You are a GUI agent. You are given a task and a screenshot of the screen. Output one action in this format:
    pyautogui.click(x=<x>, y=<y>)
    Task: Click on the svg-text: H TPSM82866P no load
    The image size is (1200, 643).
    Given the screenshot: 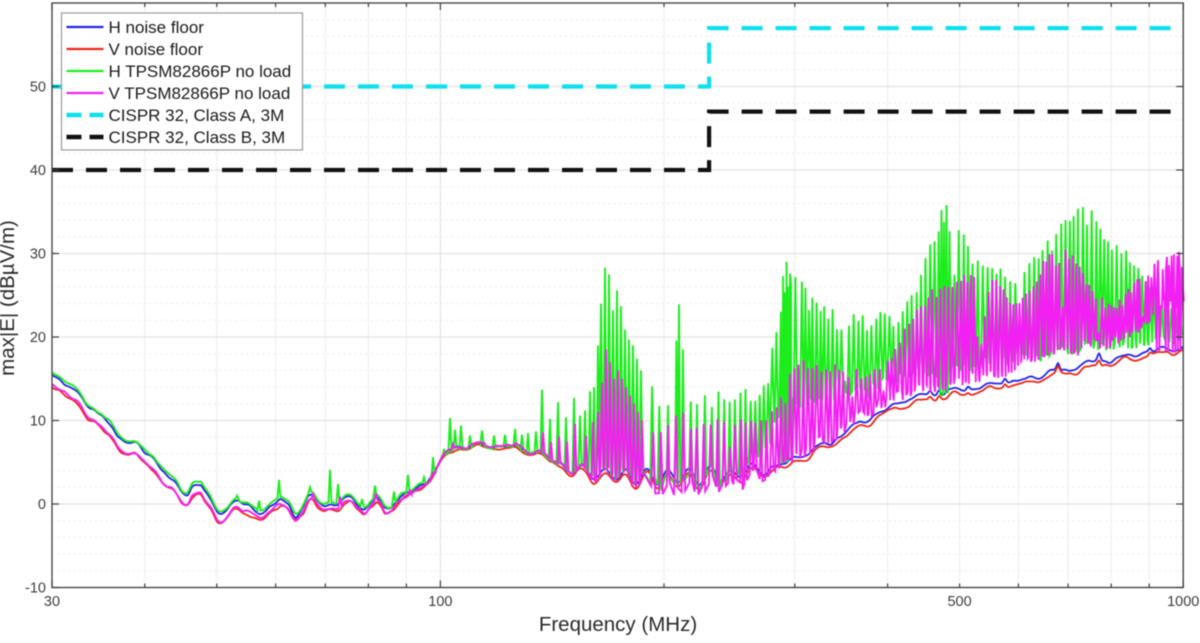 What is the action you would take?
    pyautogui.click(x=200, y=71)
    